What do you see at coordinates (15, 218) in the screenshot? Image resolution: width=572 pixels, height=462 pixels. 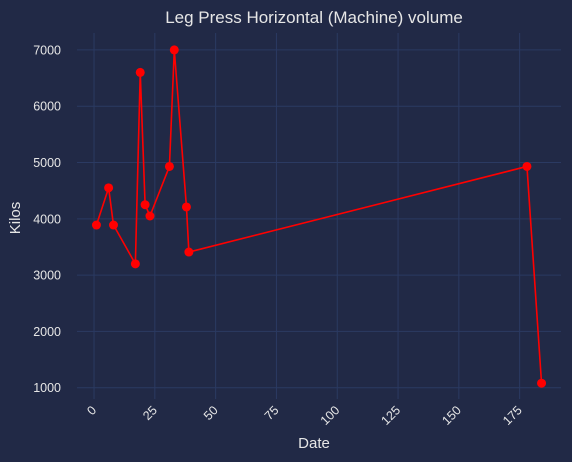 I see `y-axis-label: Kilos` at bounding box center [15, 218].